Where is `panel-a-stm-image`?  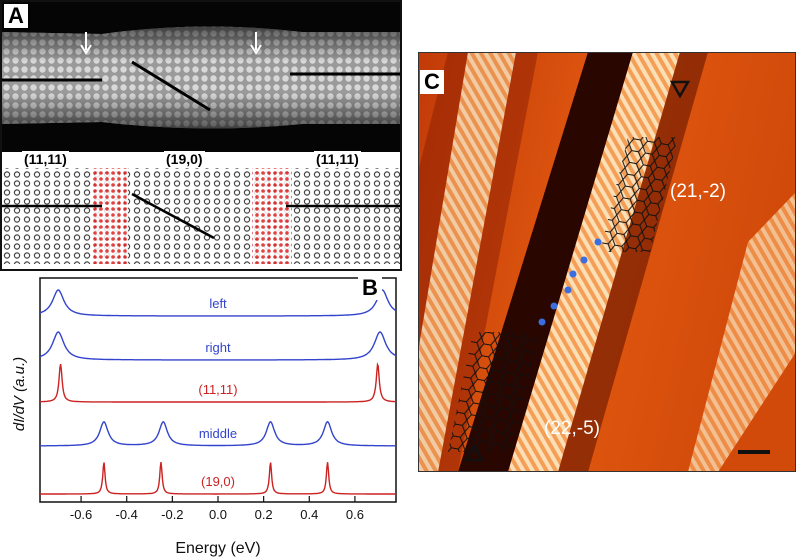 panel-a-stm-image is located at coordinates (201, 77).